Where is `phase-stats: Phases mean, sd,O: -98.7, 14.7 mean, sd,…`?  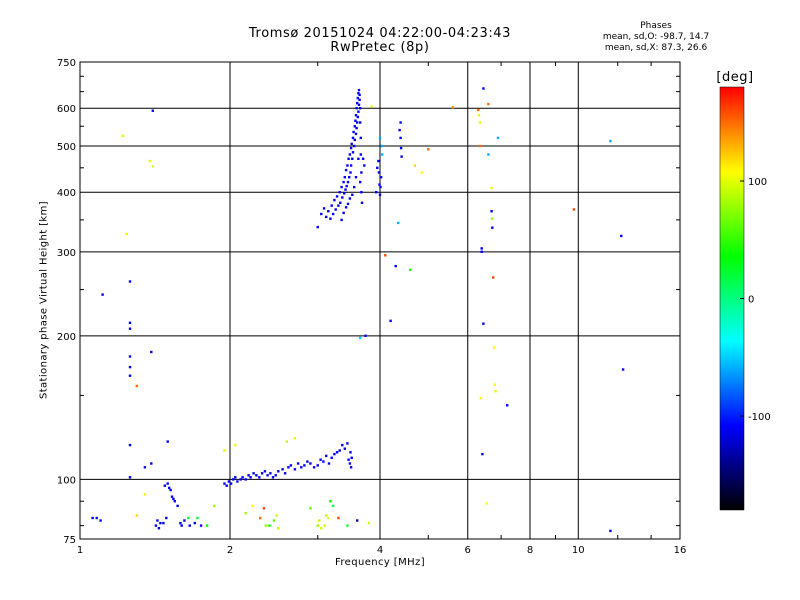
phase-stats: Phases mean, sd,O: -98.7, 14.7 mean, sd,… is located at coordinates (656, 37).